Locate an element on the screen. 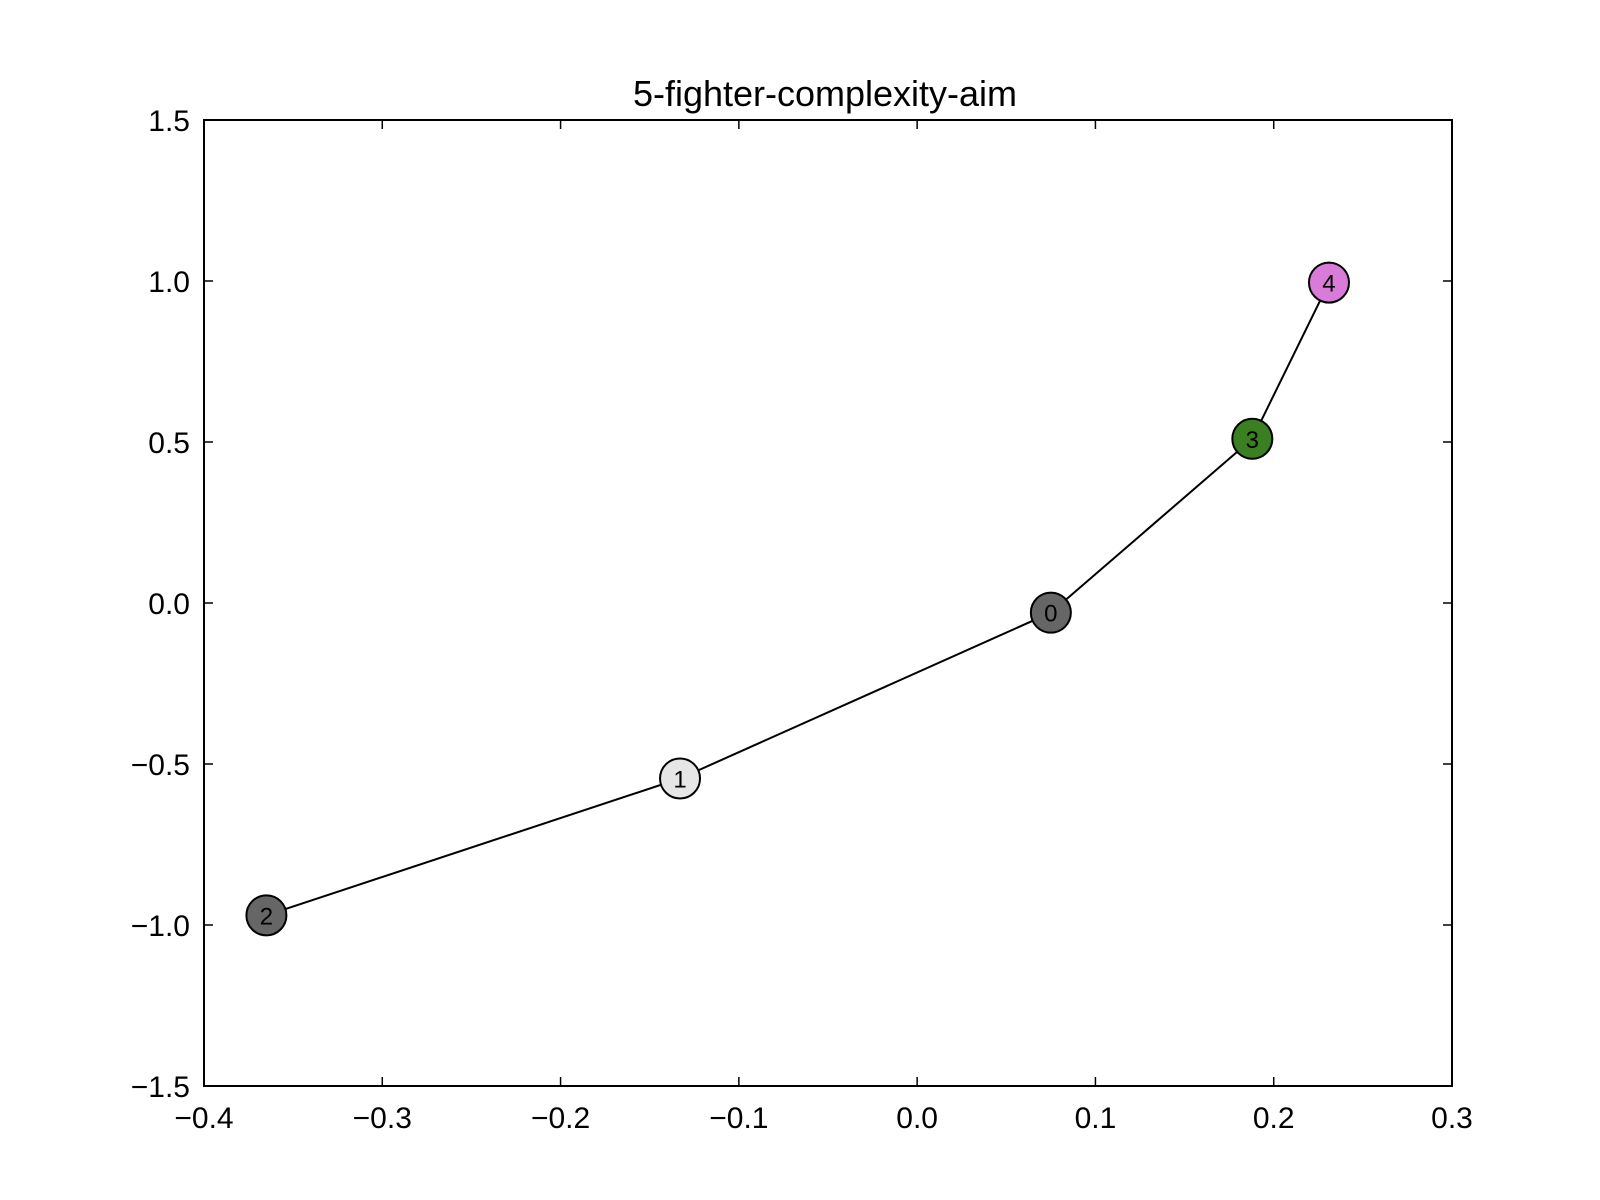 This screenshot has height=1200, width=1600. x-tick-label: 0.2 is located at coordinates (1274, 1118).